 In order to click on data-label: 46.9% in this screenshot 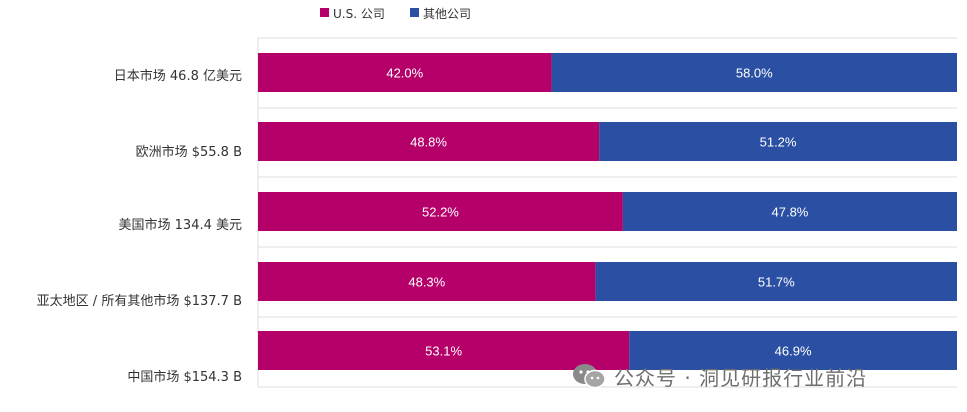, I will do `click(793, 351)`.